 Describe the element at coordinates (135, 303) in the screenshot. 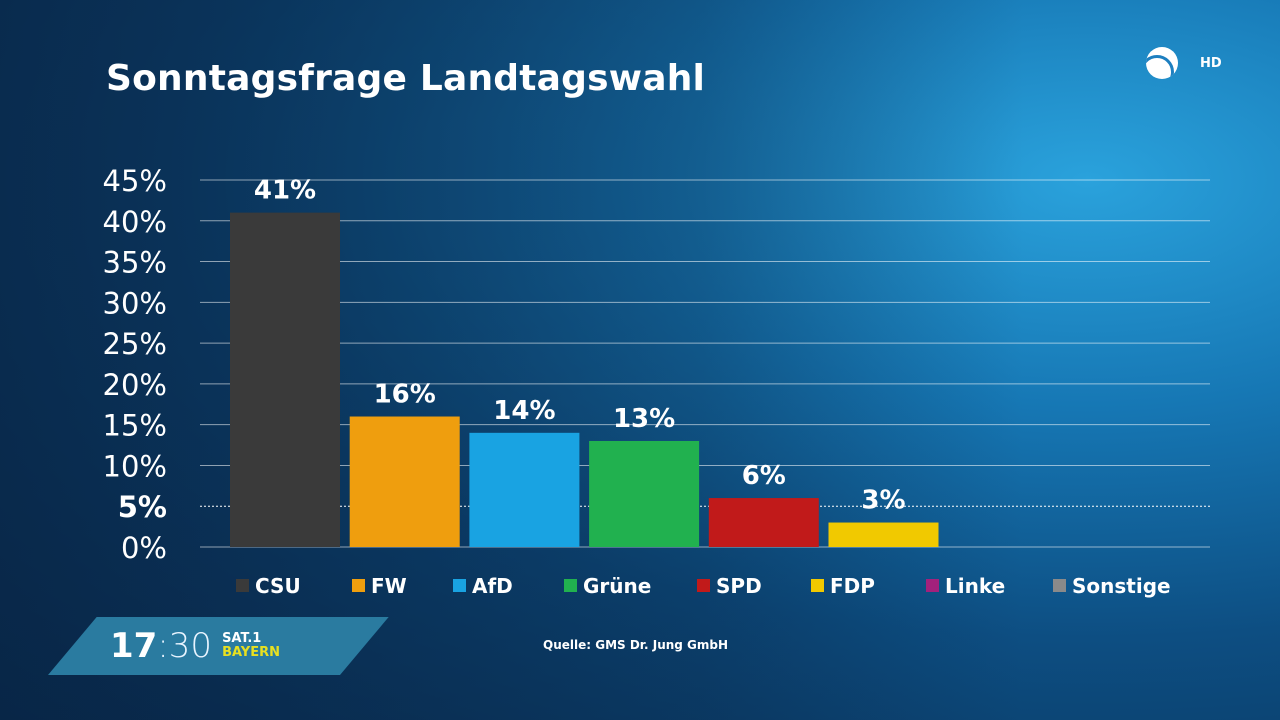

I see `y-tick-label: 30%` at that location.